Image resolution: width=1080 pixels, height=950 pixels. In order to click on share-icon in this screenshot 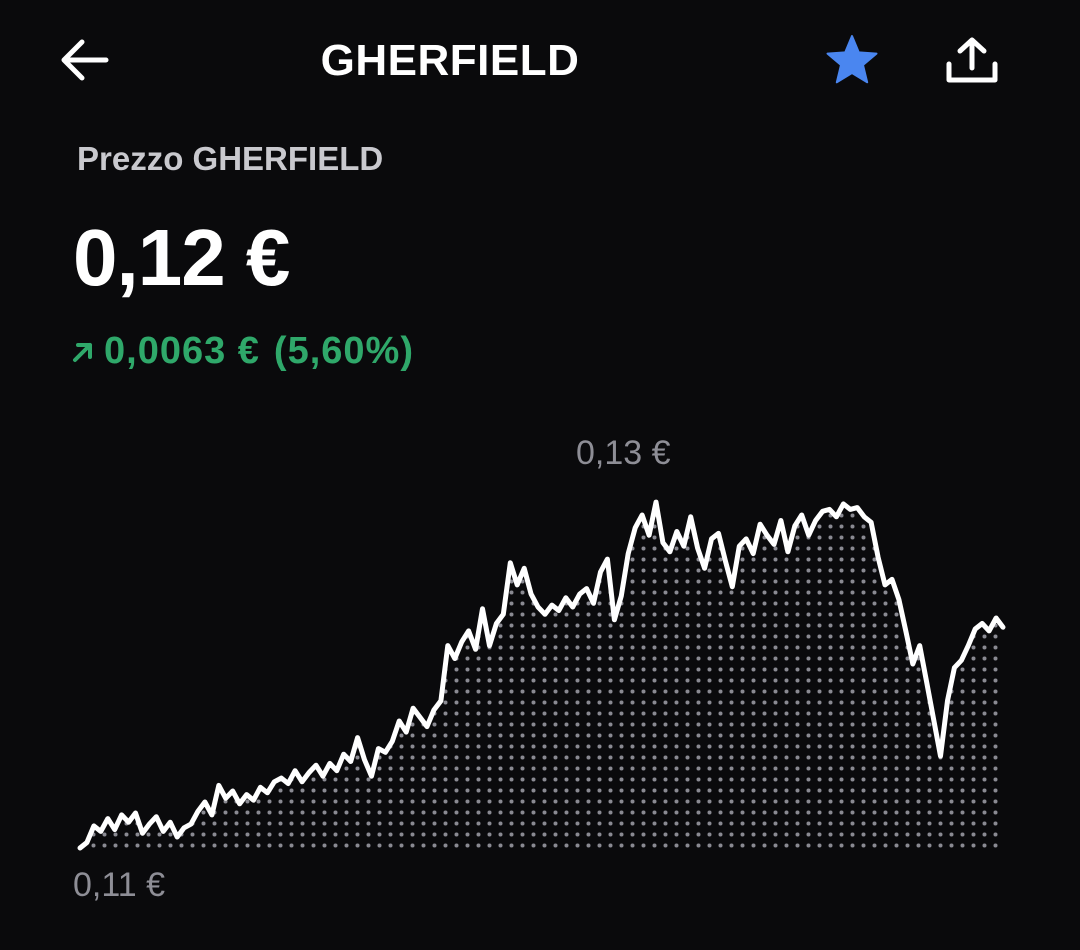, I will do `click(972, 60)`.